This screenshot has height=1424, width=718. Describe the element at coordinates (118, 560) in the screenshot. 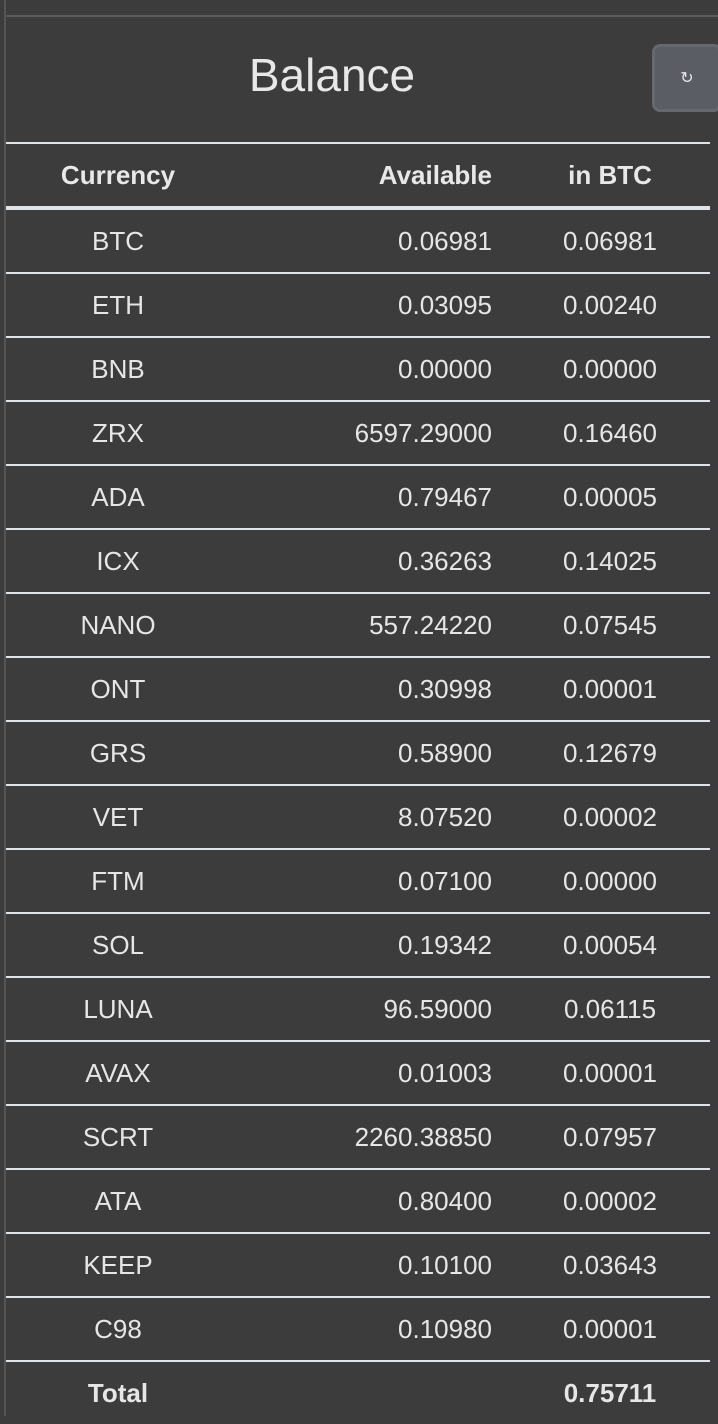

I see `cell-currency: ICX` at that location.